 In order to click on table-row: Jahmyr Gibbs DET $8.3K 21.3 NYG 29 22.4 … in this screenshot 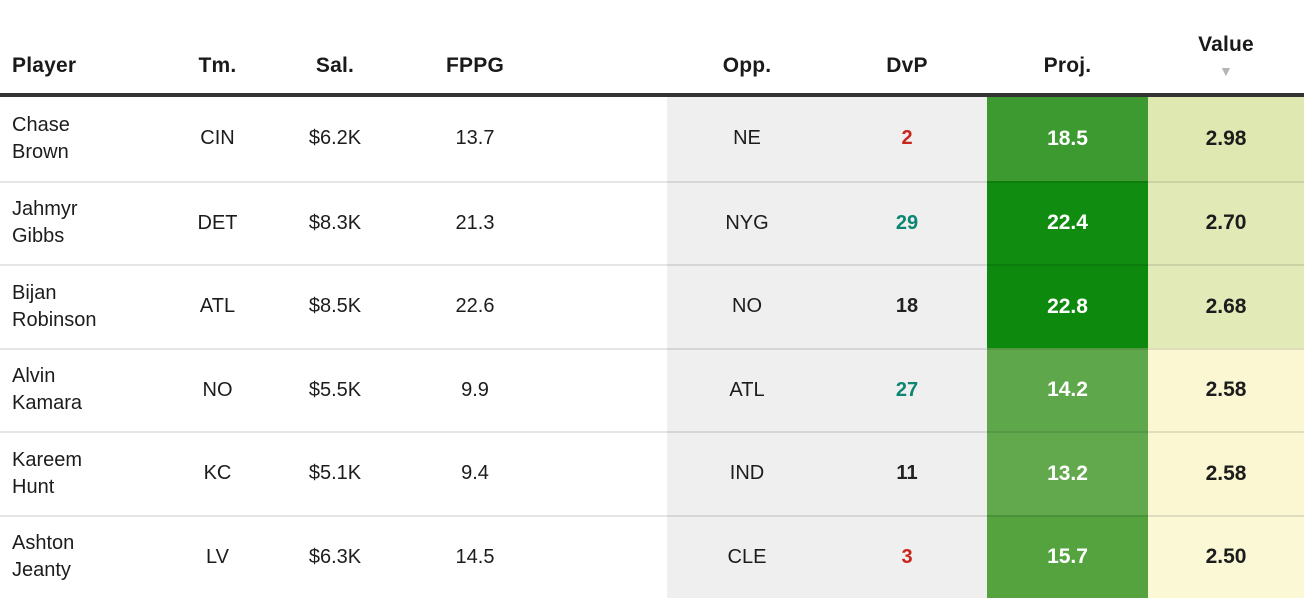, I will do `click(652, 222)`.